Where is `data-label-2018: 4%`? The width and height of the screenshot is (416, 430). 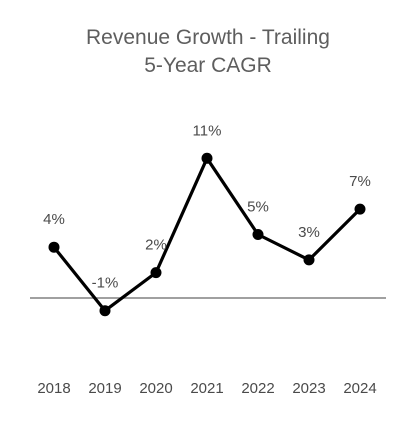 data-label-2018: 4% is located at coordinates (54, 219).